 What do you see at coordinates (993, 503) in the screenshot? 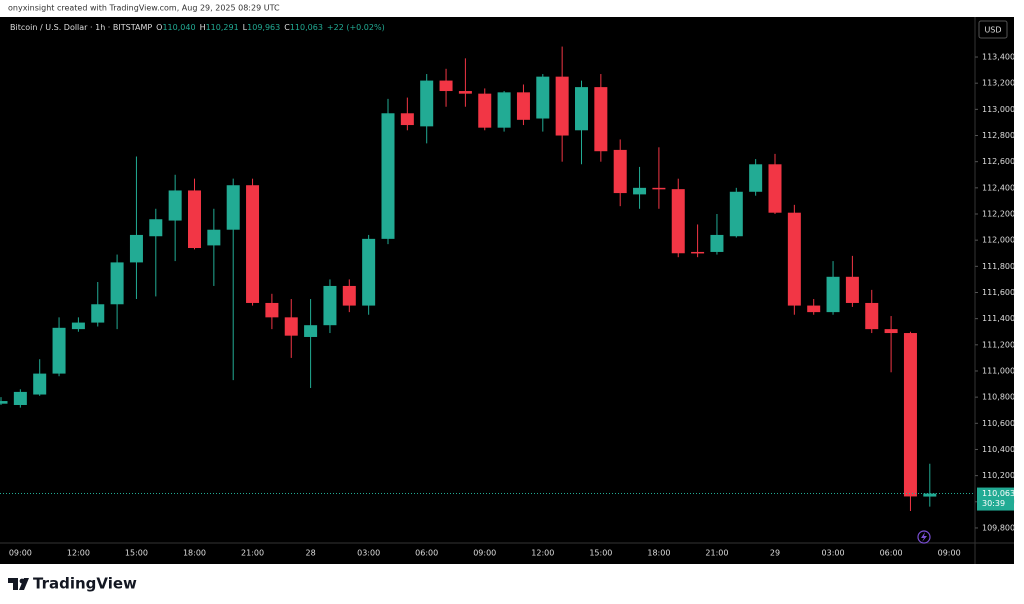
I see `countdown-label: 30:39` at bounding box center [993, 503].